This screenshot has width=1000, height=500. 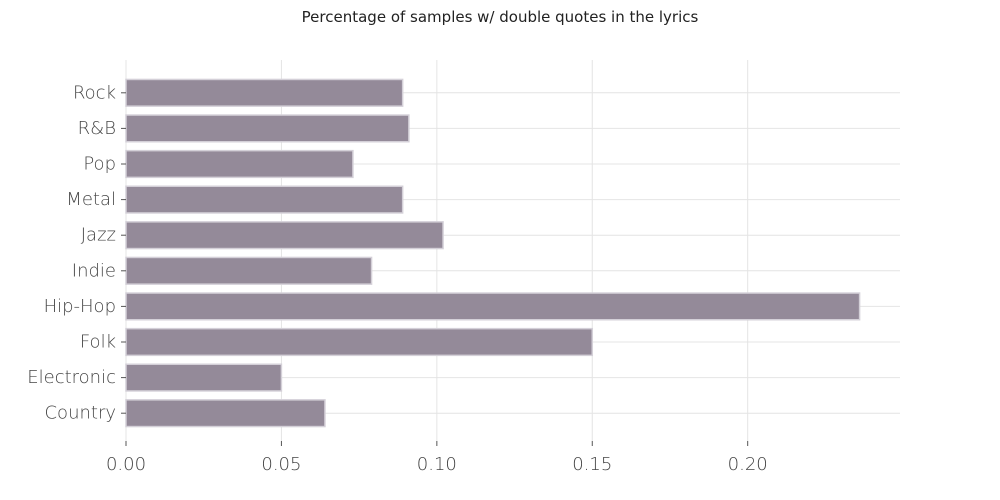 I want to click on x-tick-label: 0.20, so click(x=748, y=464).